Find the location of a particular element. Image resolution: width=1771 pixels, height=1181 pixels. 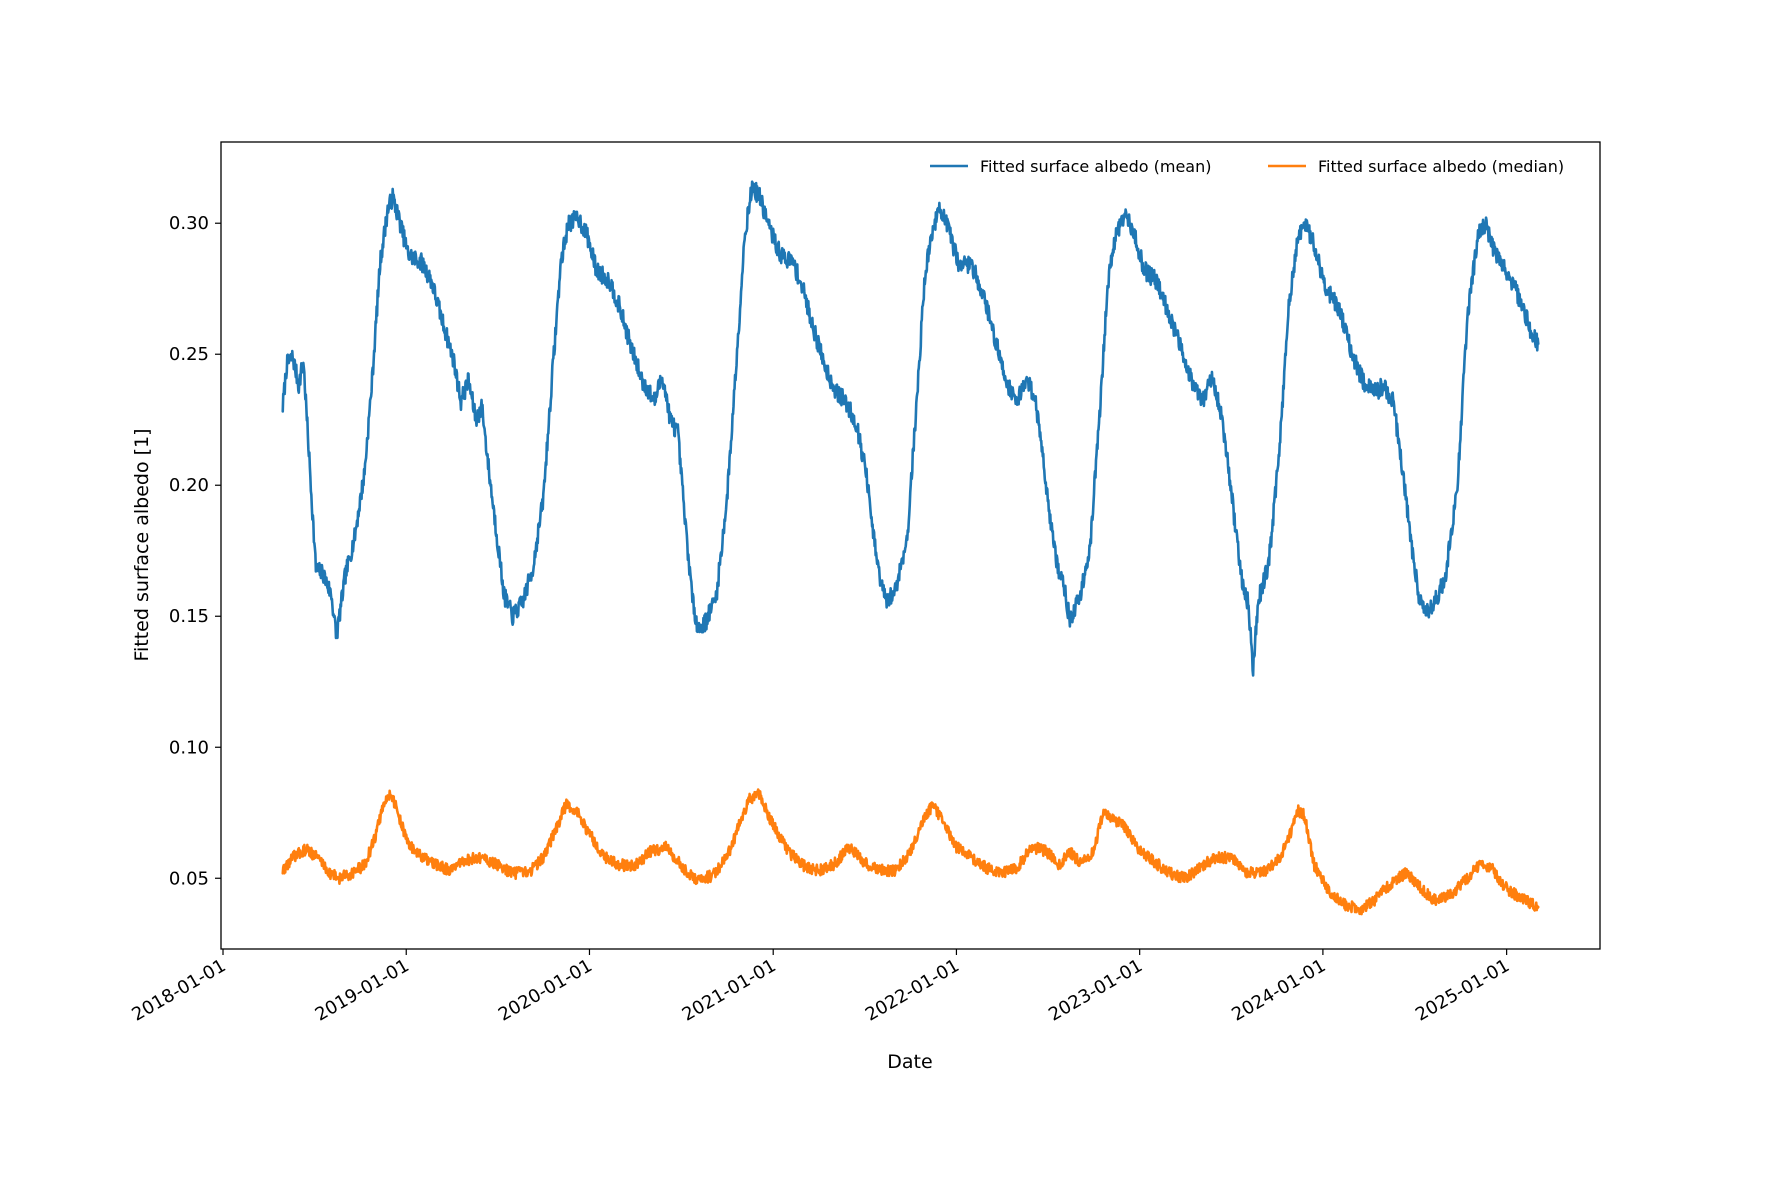

series-line-median is located at coordinates (910, 852).